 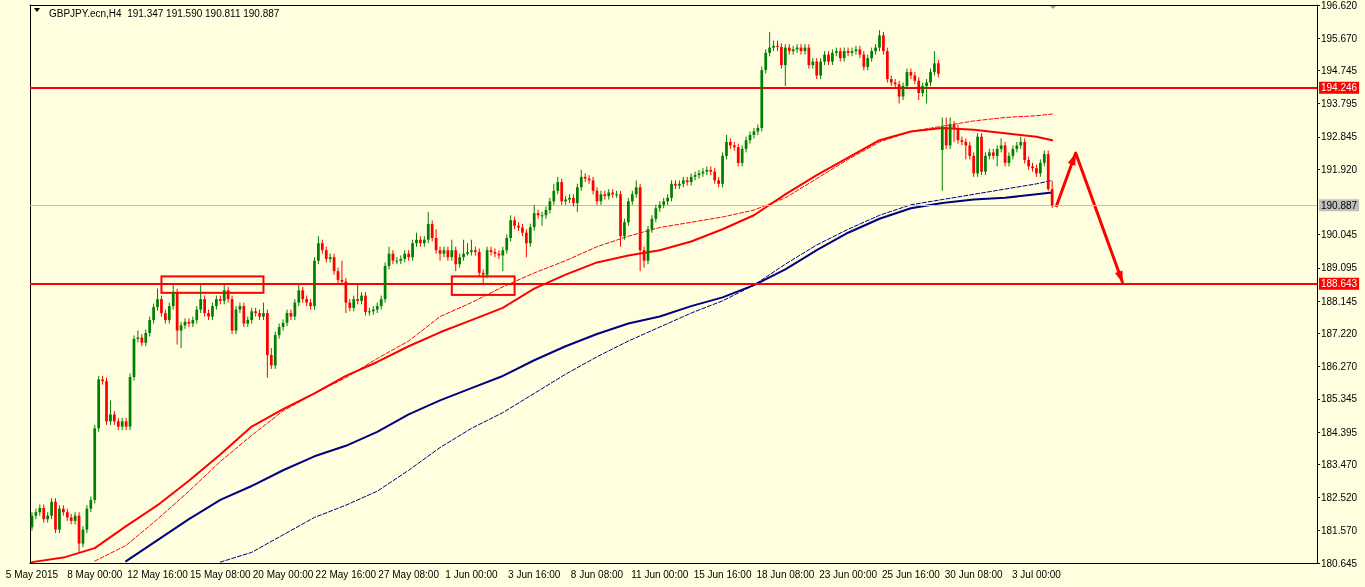 What do you see at coordinates (1339, 284) in the screenshot?
I see `ref-line-label: 188.643` at bounding box center [1339, 284].